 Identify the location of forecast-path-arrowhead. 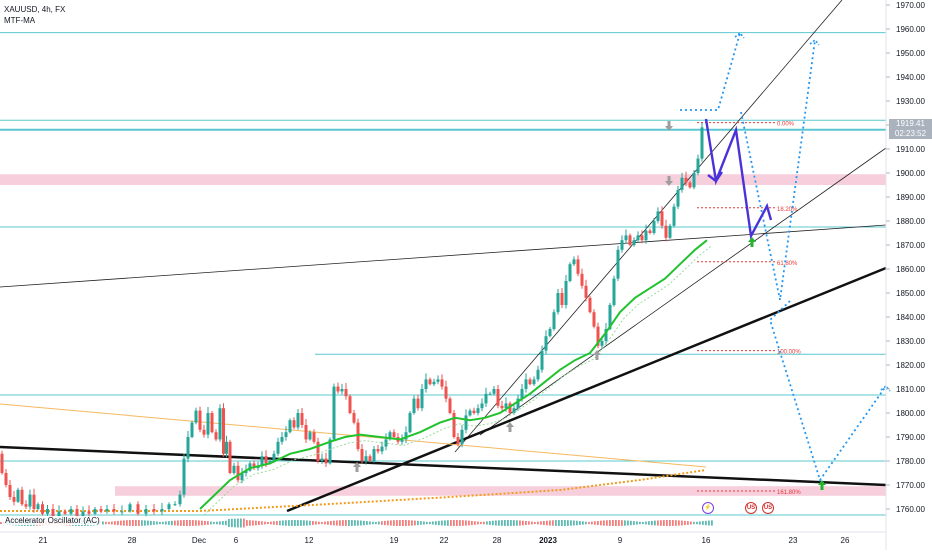
(715, 177).